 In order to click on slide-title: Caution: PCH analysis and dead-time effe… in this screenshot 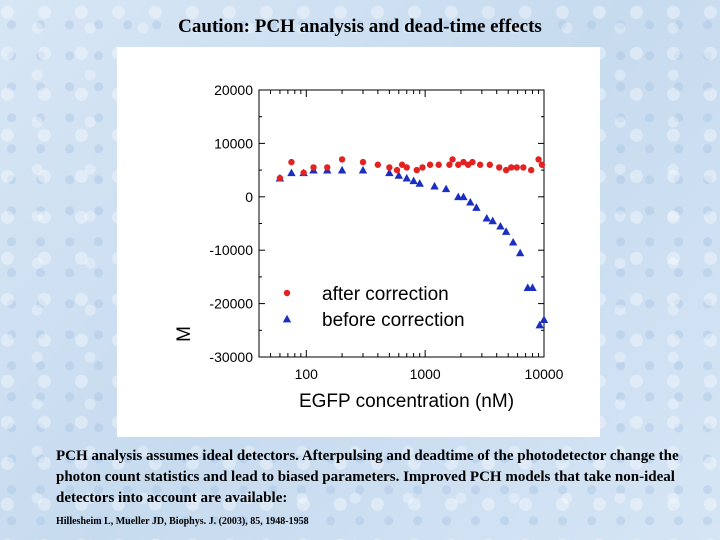, I will do `click(360, 26)`.